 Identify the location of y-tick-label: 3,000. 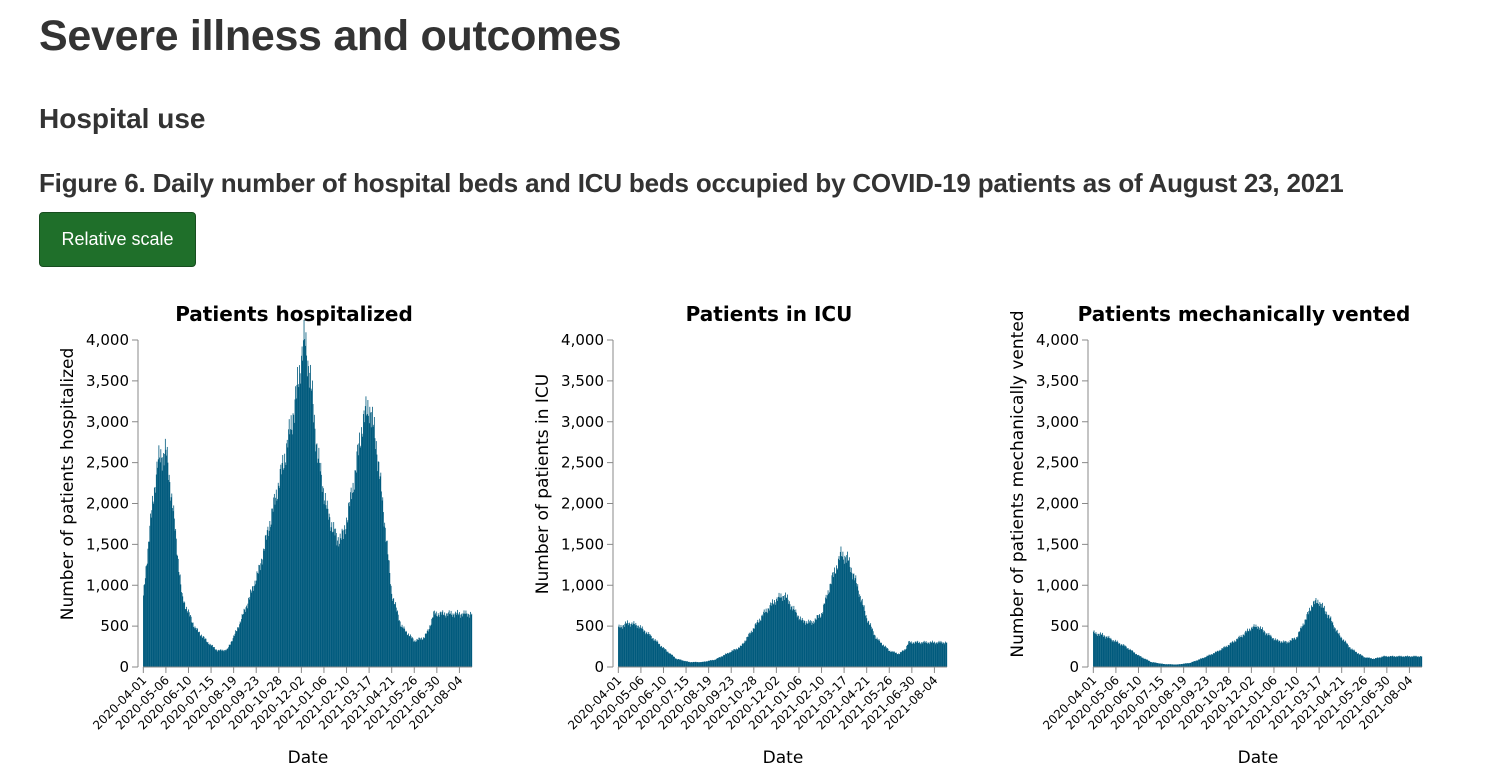
(1057, 422).